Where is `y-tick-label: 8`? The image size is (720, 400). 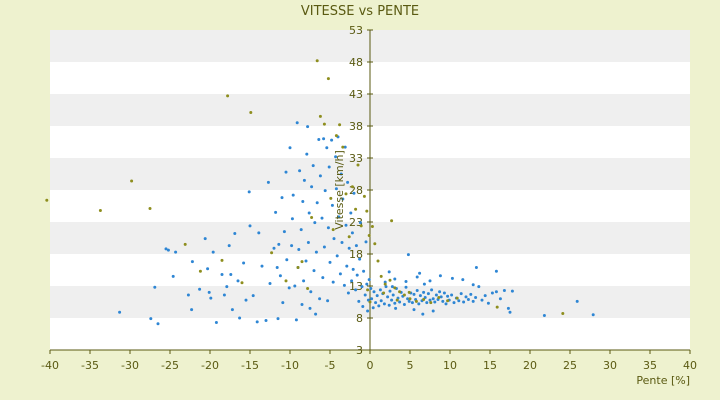 y-tick-label: 8 is located at coordinates (359, 318).